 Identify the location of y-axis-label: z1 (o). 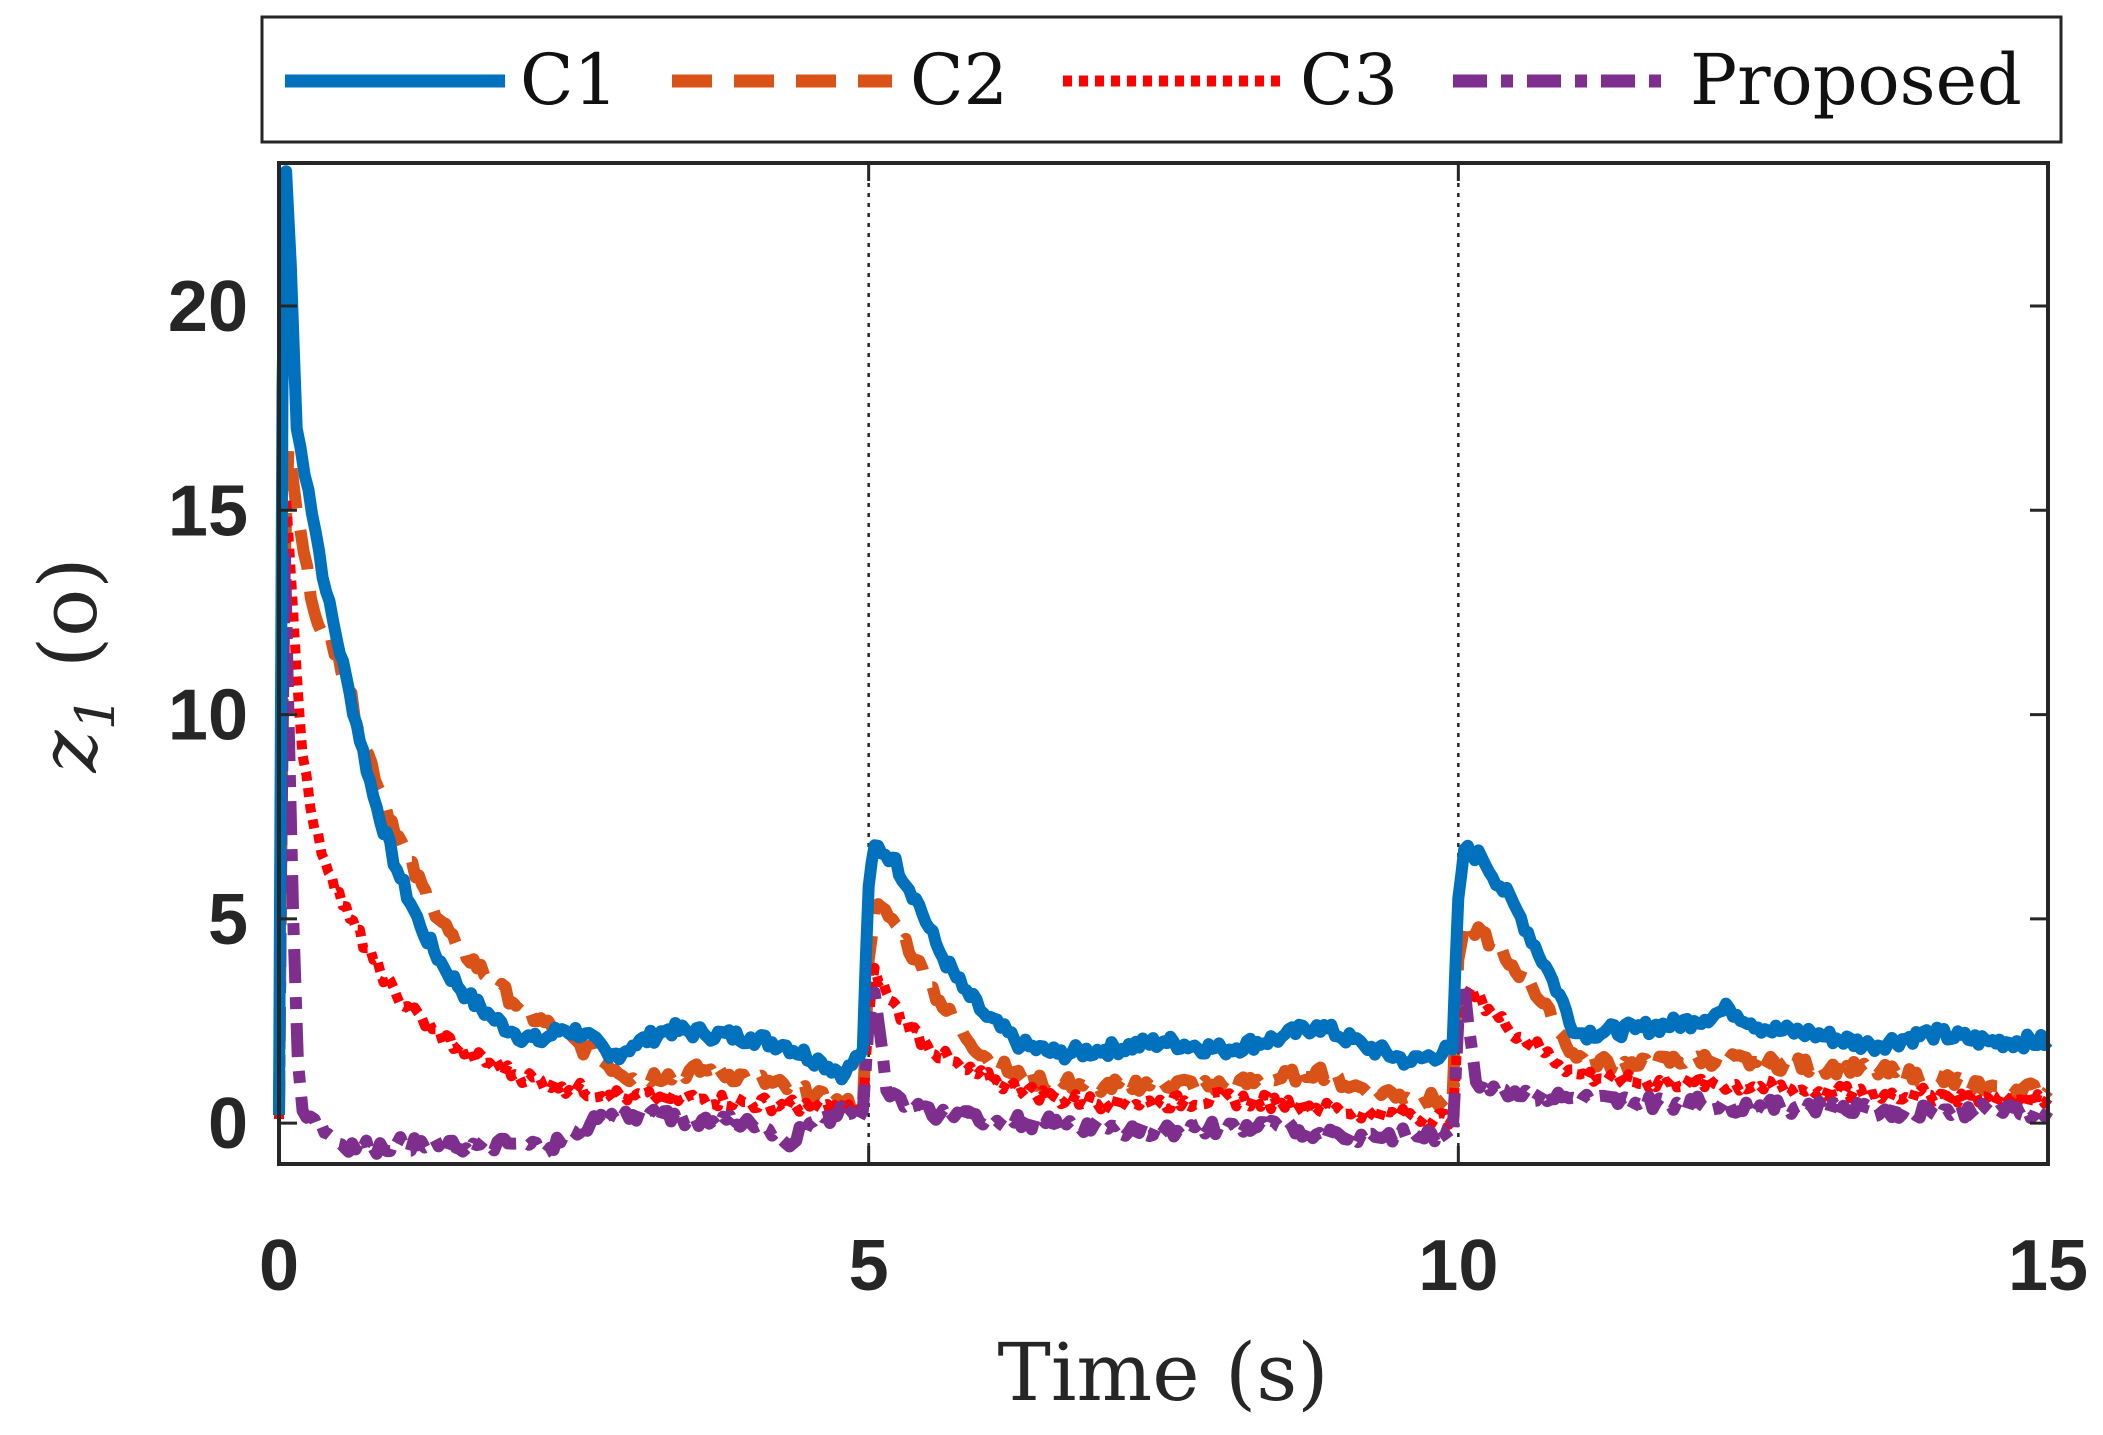
(74, 665).